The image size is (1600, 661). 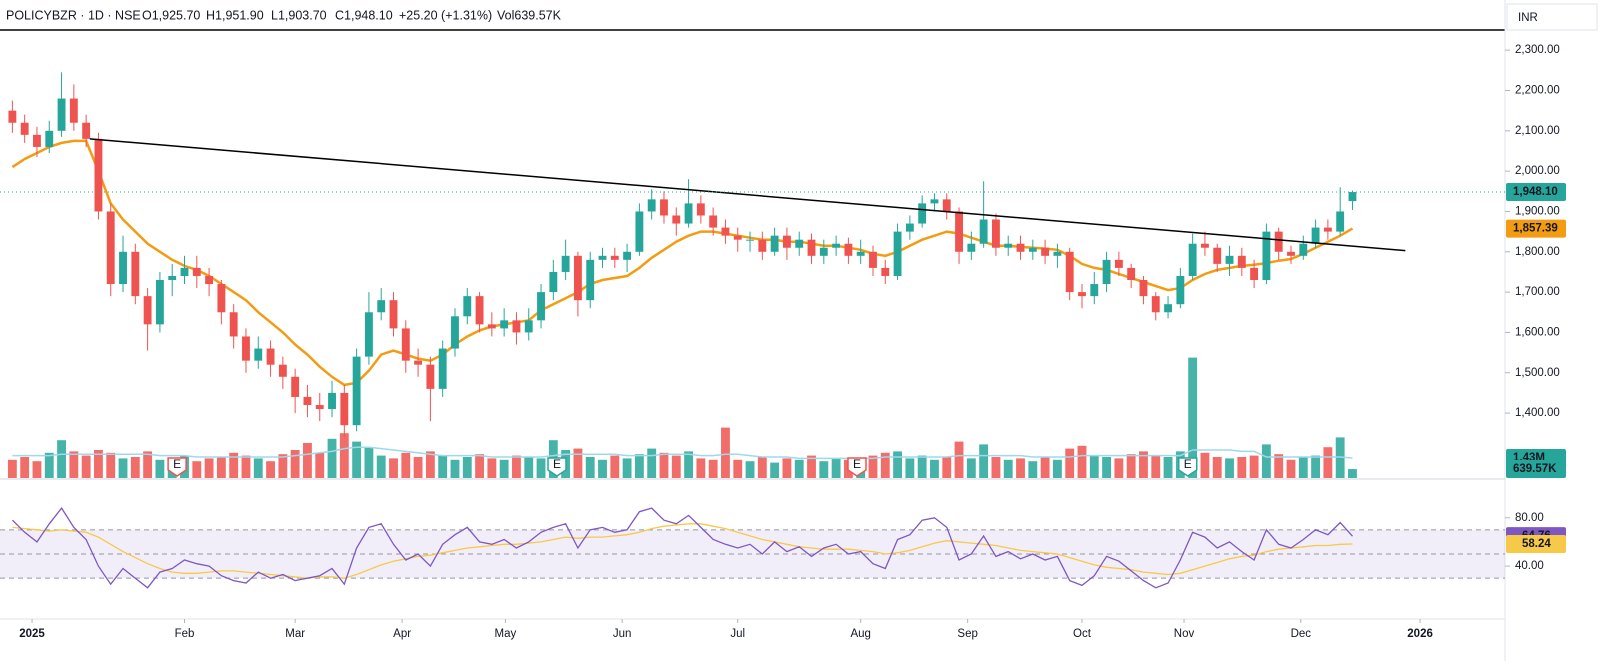 I want to click on event-label: E, so click(x=1188, y=464).